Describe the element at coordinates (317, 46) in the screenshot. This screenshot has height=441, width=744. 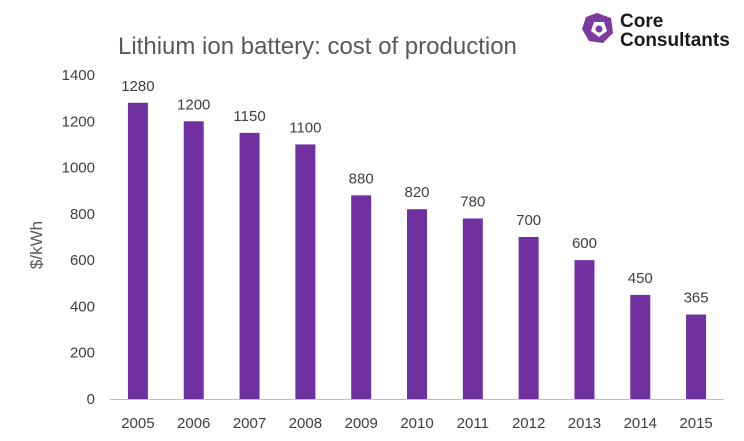
I see `chart-title: Lithium ion battery: cost of production` at that location.